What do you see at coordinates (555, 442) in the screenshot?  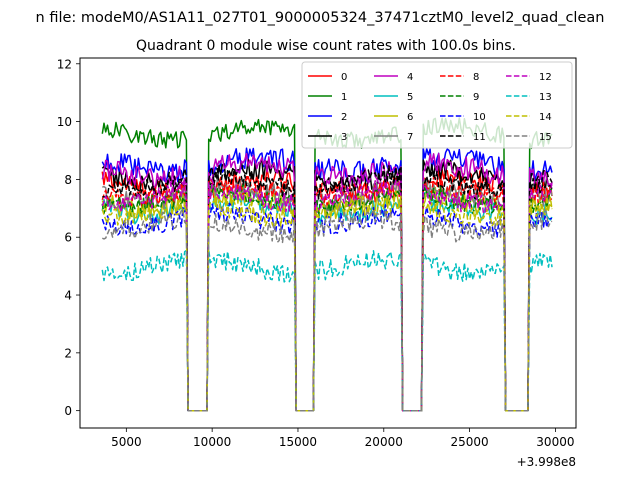 I see `x-tick-label: 30000` at bounding box center [555, 442].